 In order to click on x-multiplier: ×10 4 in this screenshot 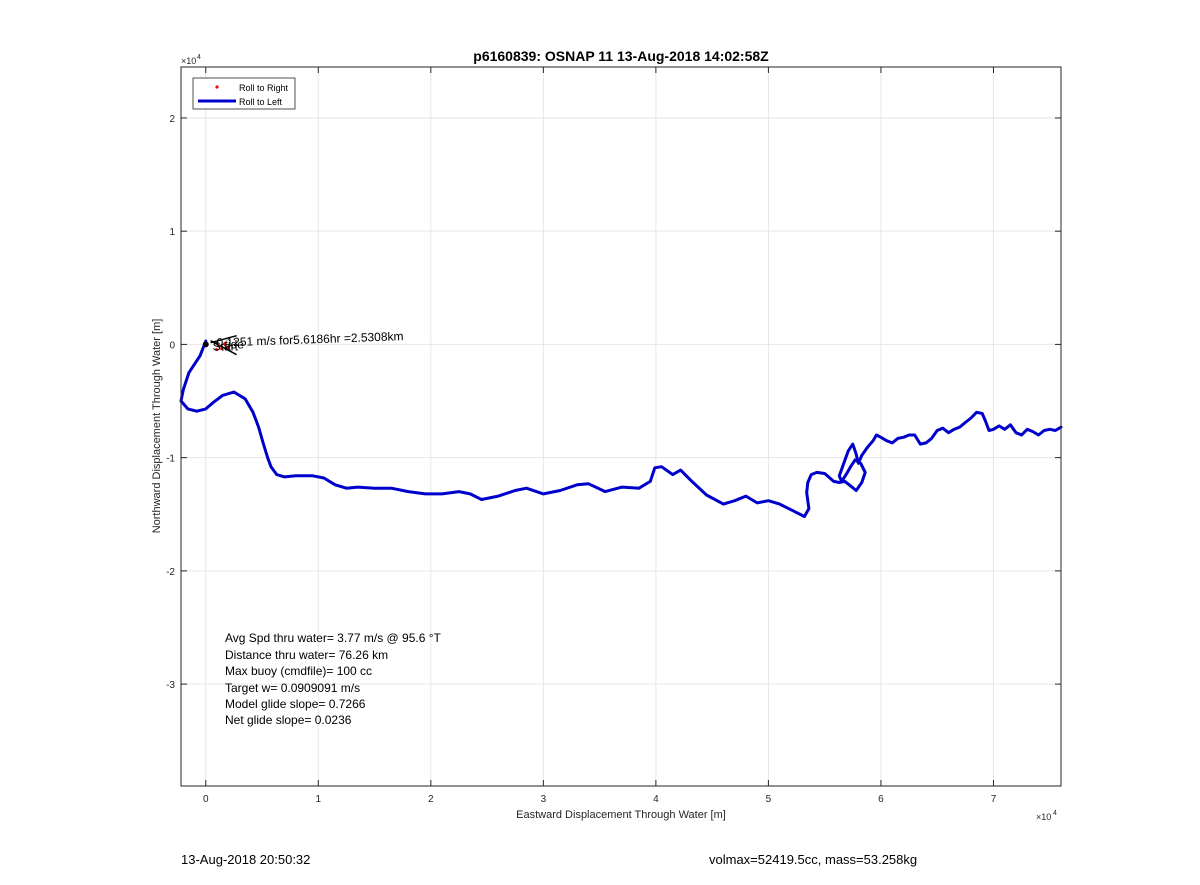, I will do `click(1046, 816)`.